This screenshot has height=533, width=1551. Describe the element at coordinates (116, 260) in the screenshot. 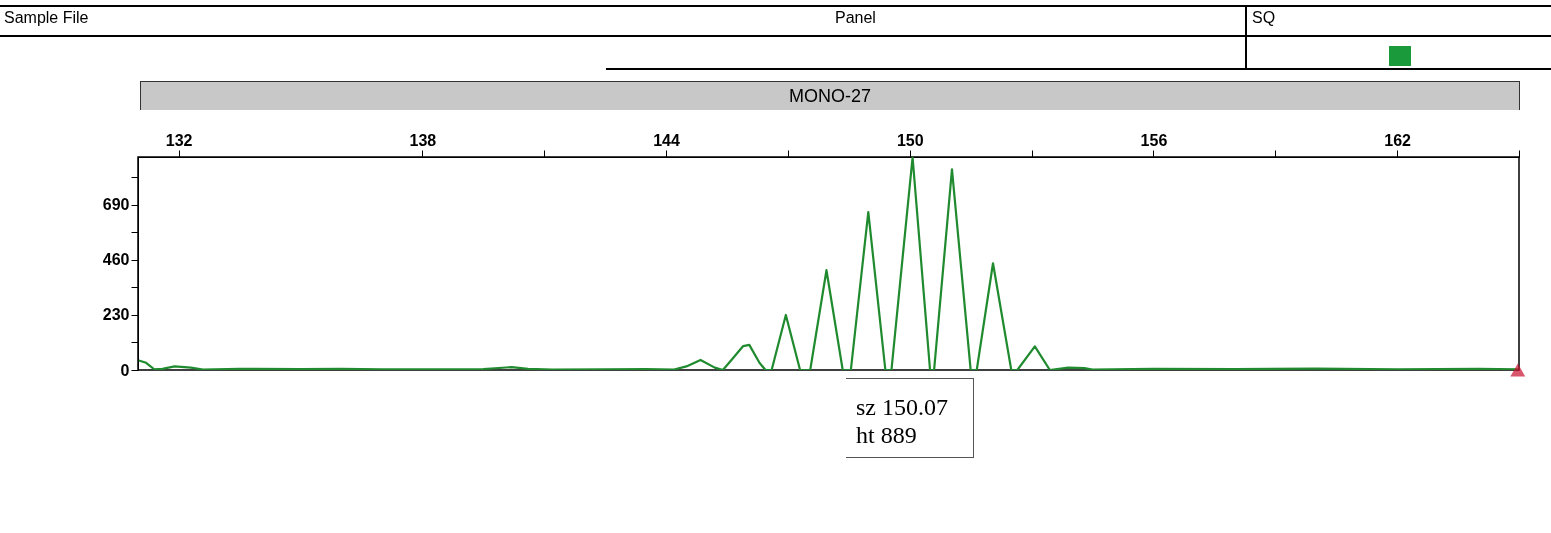

I see `y-tick-label: 460` at that location.